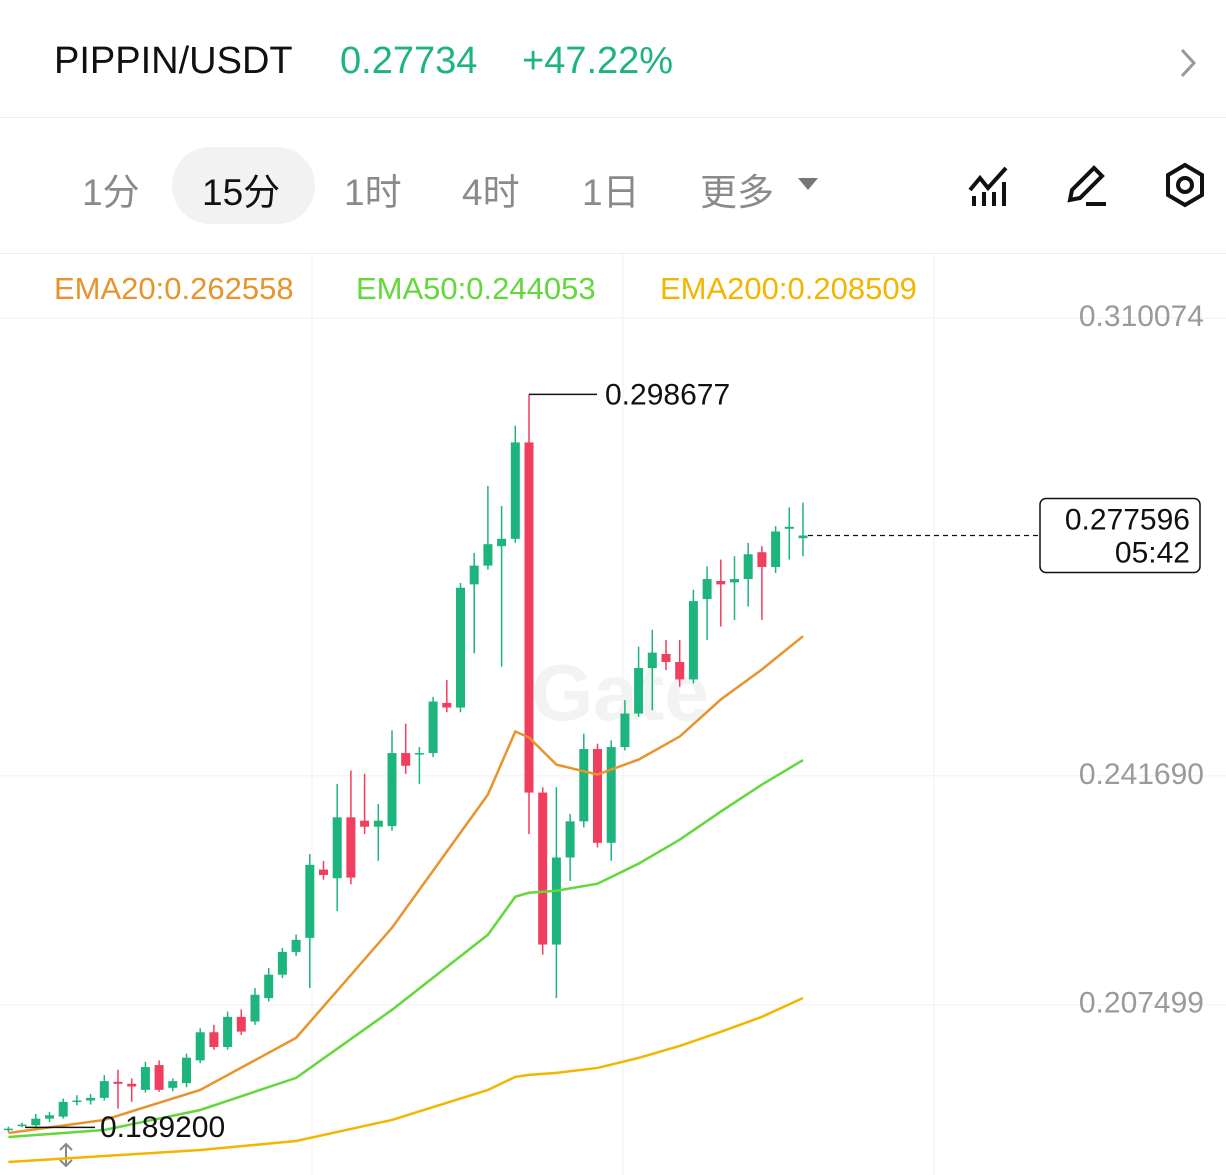 The image size is (1226, 1175). I want to click on drag-icon, so click(66, 1155).